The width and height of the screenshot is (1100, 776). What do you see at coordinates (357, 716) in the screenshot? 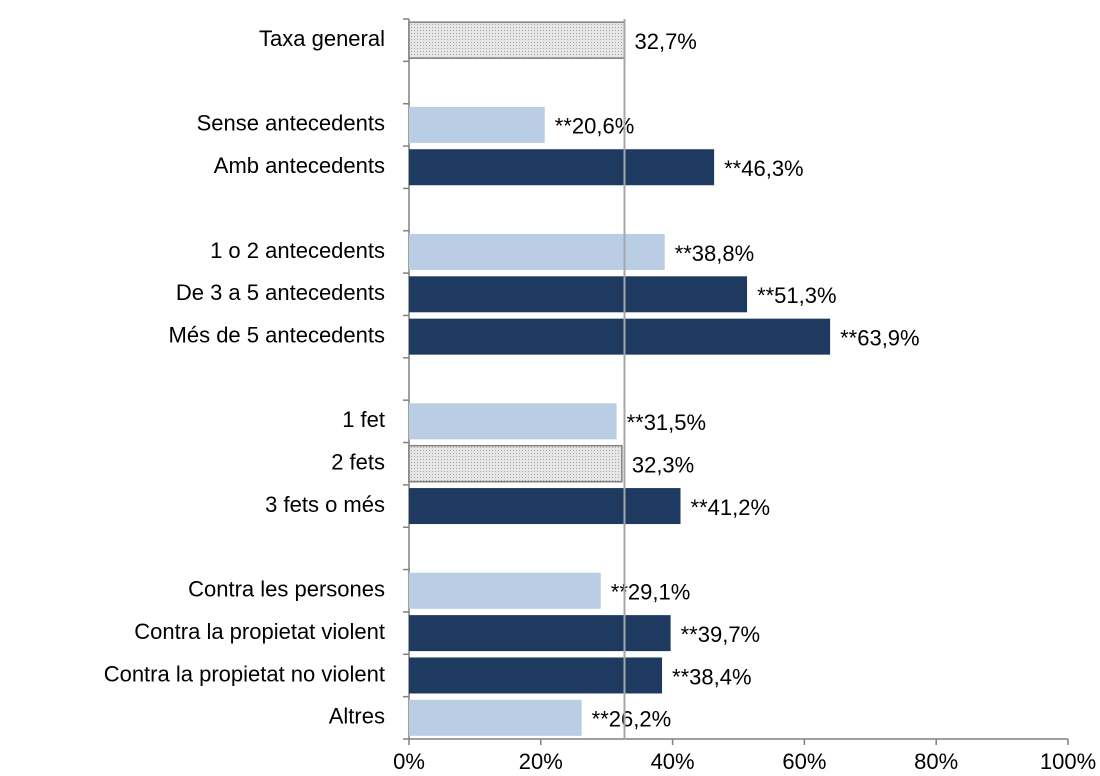
I see `y-tick-label: Altres` at bounding box center [357, 716].